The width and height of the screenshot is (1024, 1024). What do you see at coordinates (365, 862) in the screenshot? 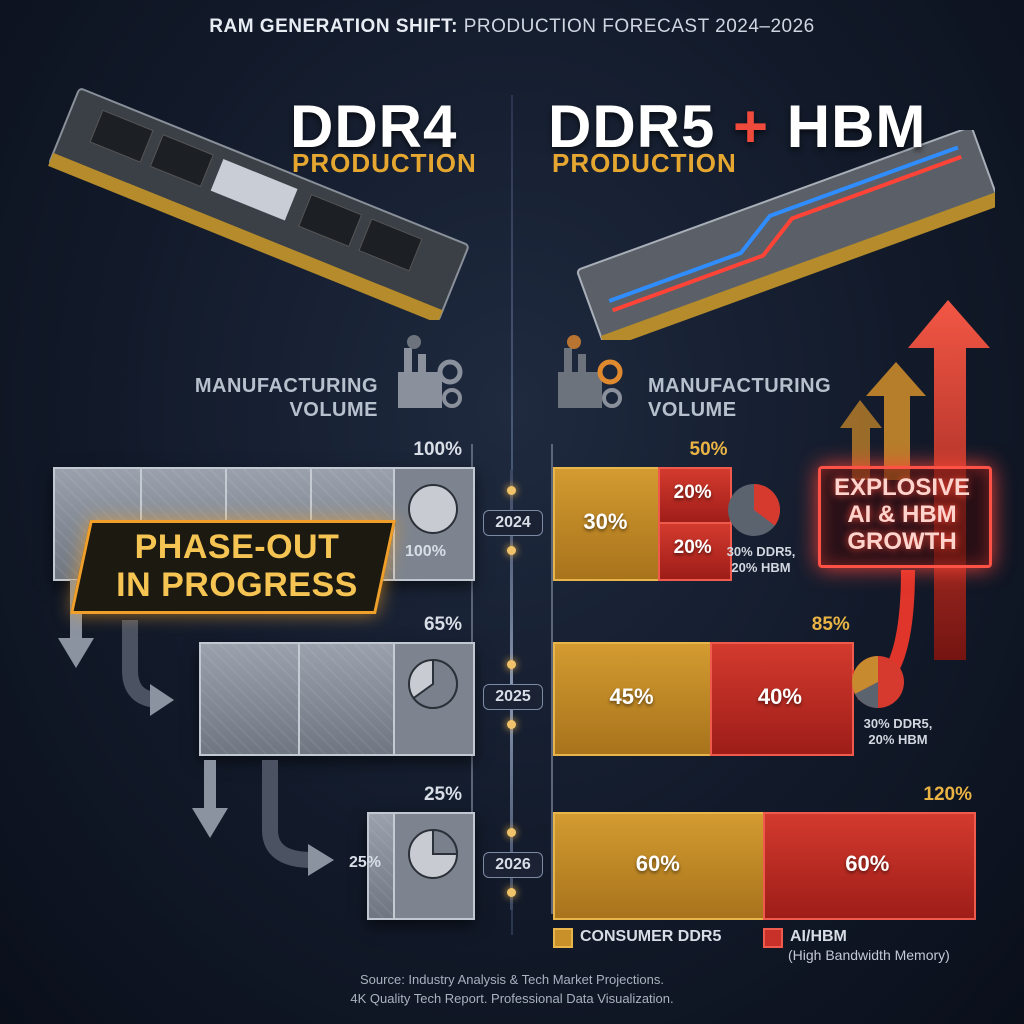
I see `ddr4-inner-label: 25%` at bounding box center [365, 862].